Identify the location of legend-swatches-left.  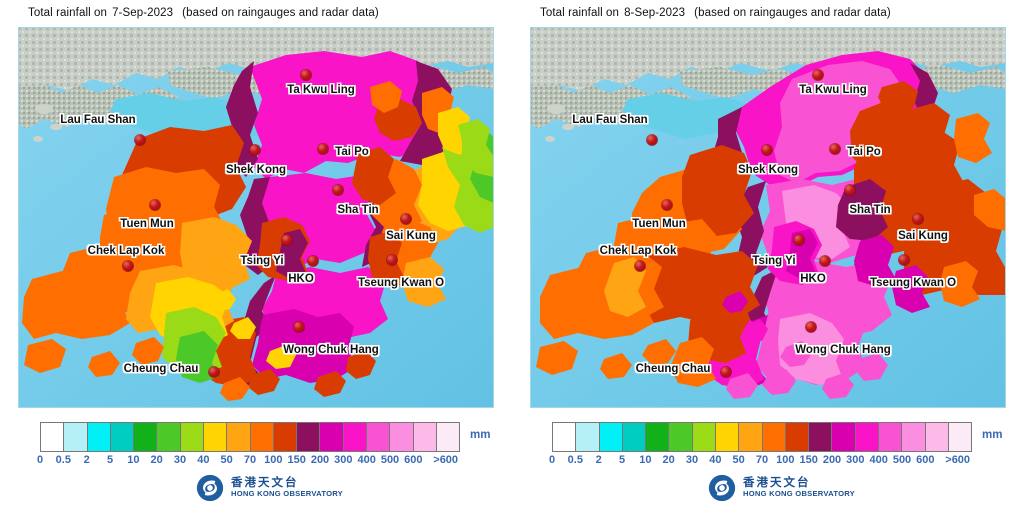
(250, 437).